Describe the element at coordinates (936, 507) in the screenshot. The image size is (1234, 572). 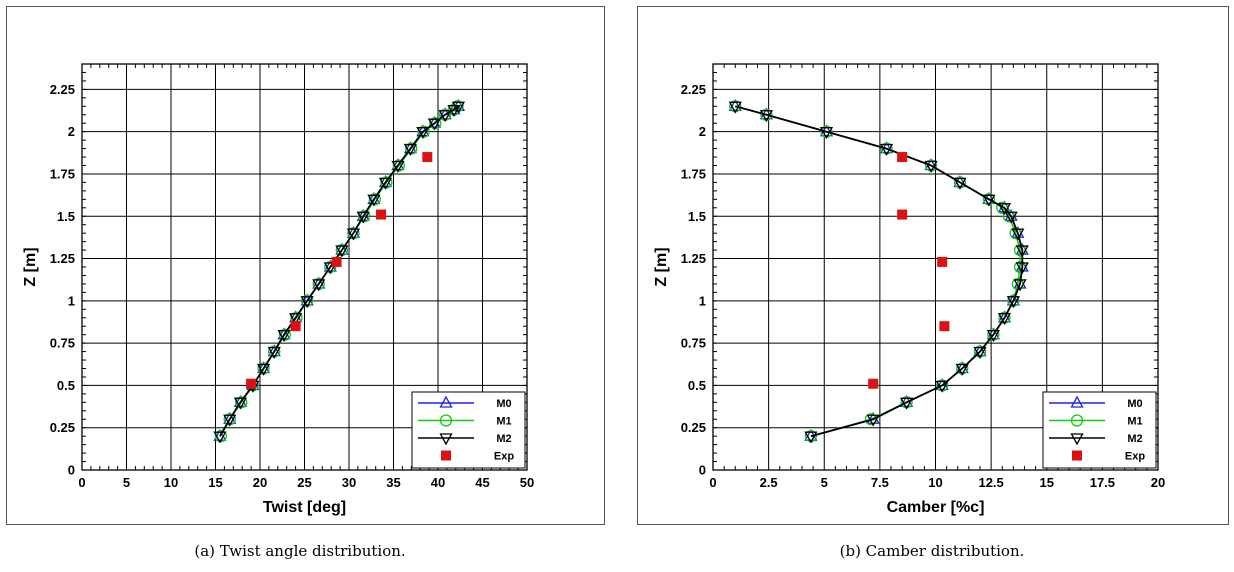
I see `x-axis-title: Camber [%c]` at that location.